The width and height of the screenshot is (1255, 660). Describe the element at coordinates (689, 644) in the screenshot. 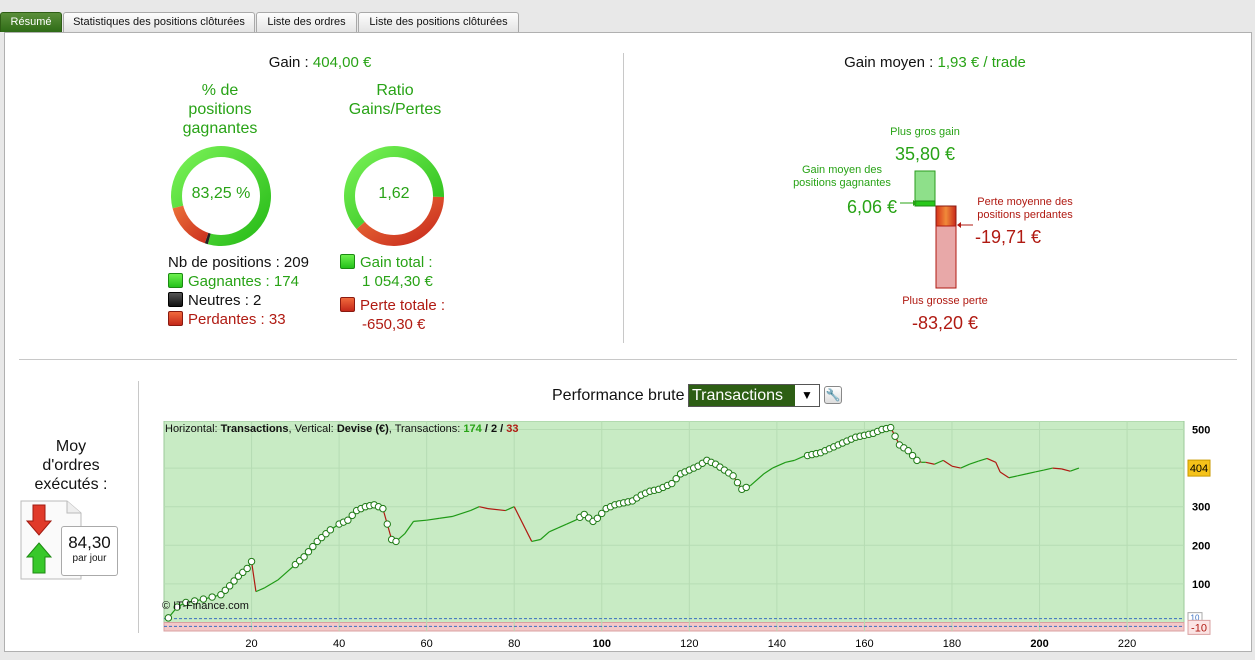

I see `x-tick-label: 120` at that location.